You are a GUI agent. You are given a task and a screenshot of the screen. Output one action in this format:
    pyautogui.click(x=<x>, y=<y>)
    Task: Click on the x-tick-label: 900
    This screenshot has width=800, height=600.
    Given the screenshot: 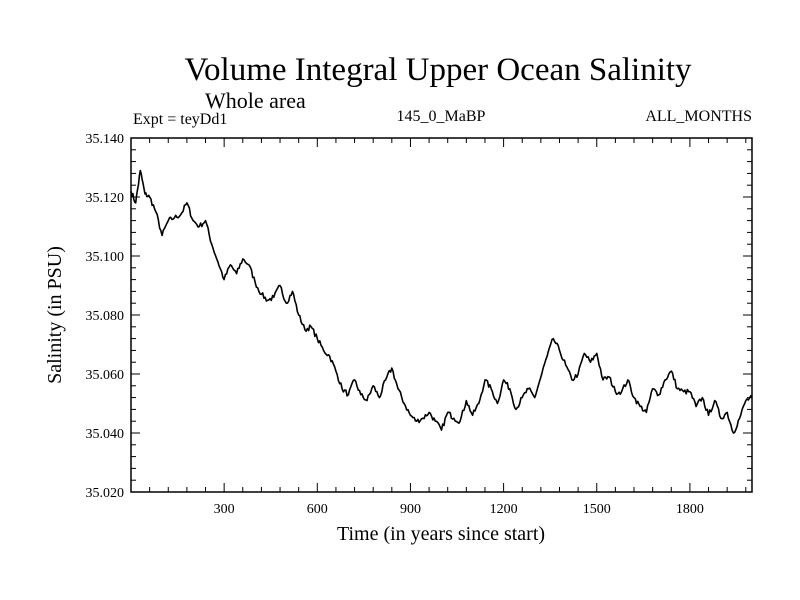 What is the action you would take?
    pyautogui.click(x=410, y=509)
    